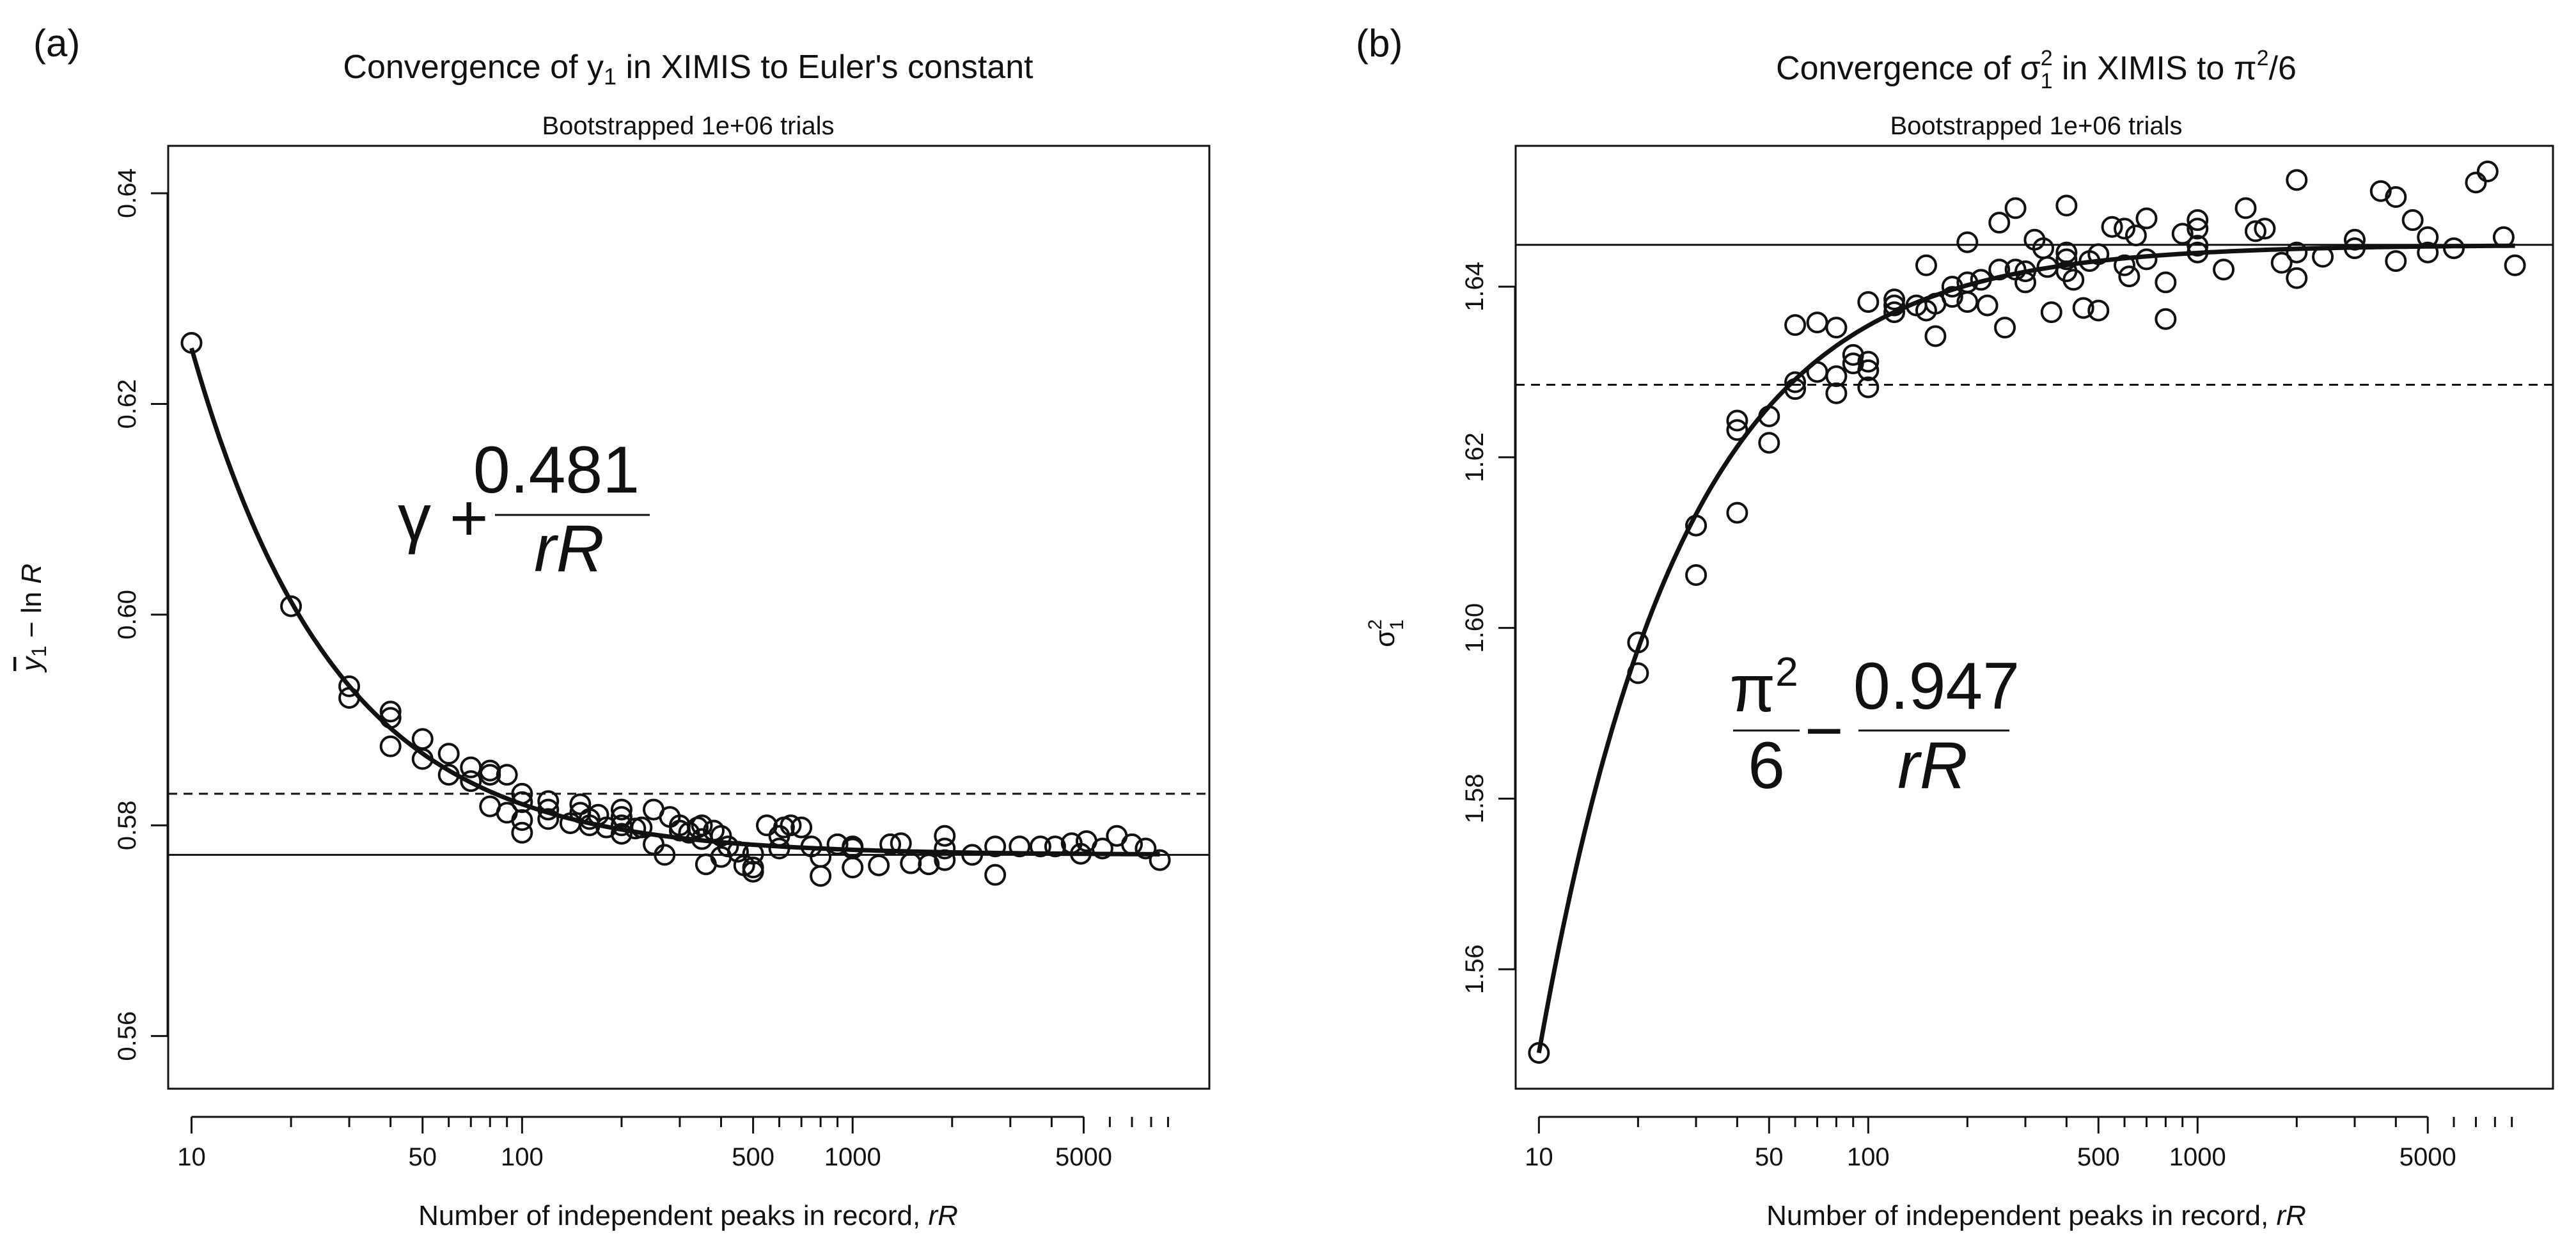  What do you see at coordinates (443, 518) in the screenshot?
I see `panel-a-formula-lead: γ +` at bounding box center [443, 518].